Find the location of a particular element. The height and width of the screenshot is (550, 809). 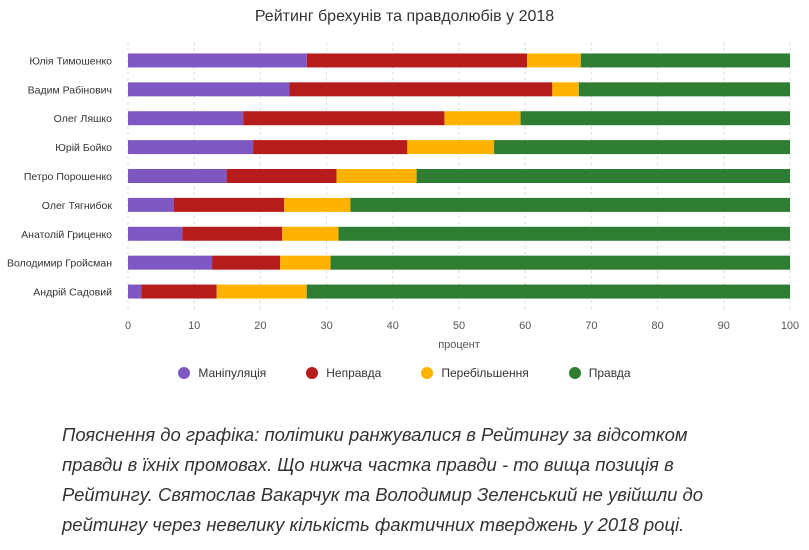

category-label: Олег Ляшко is located at coordinates (83, 119).